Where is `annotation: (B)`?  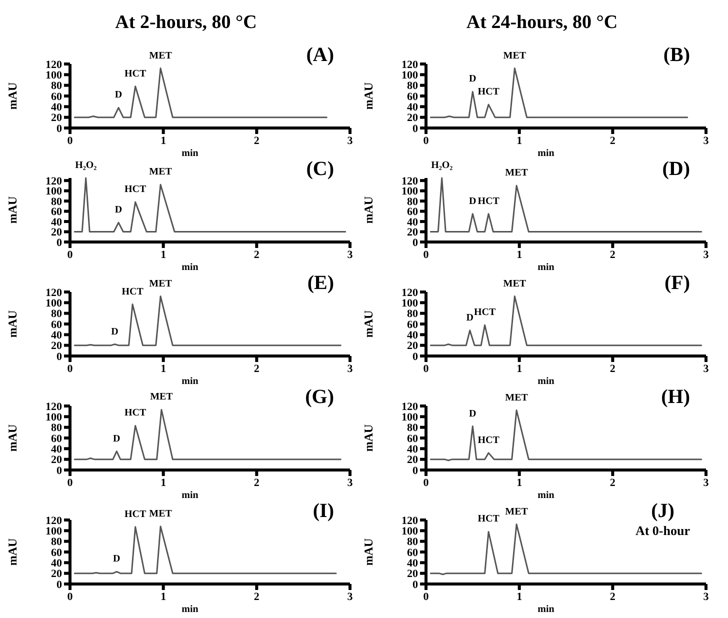
annotation: (B) is located at coordinates (676, 55).